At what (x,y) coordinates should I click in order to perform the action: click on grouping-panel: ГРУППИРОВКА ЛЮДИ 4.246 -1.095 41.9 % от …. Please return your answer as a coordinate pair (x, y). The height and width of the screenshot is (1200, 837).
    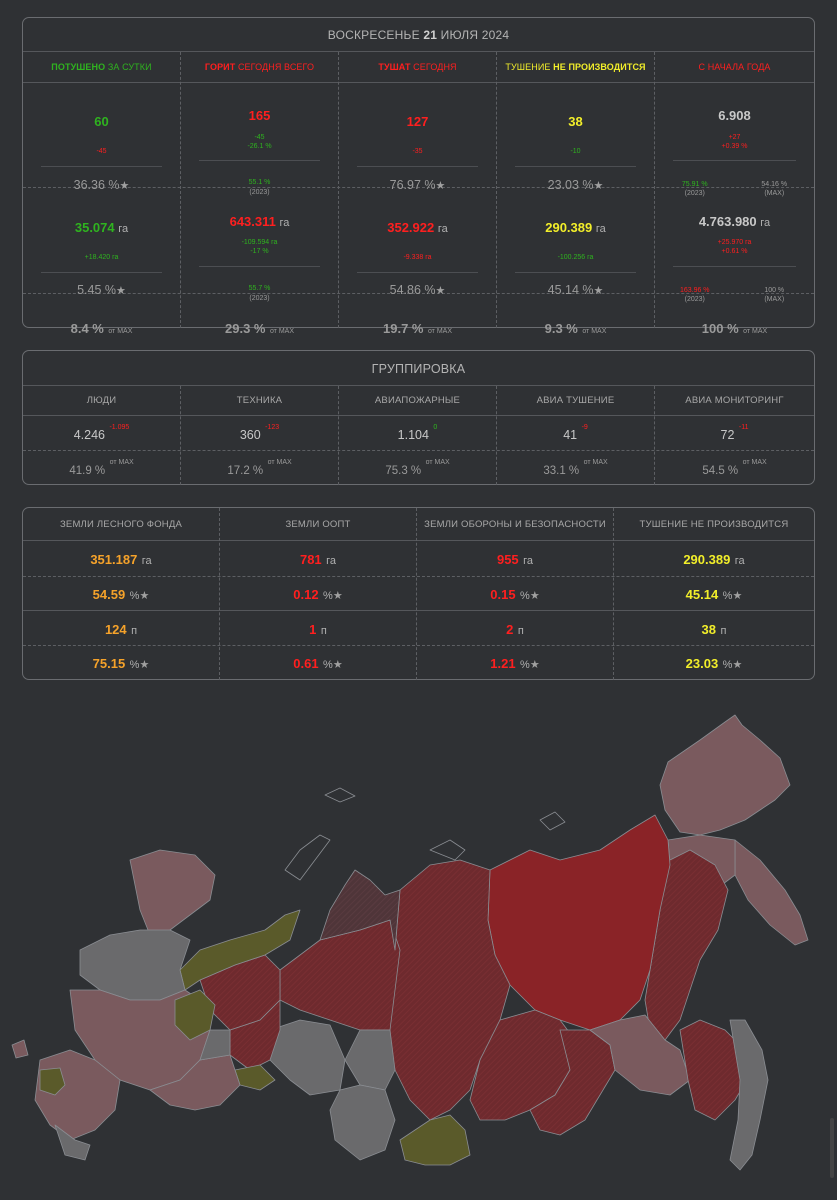
    Looking at the image, I should click on (418, 417).